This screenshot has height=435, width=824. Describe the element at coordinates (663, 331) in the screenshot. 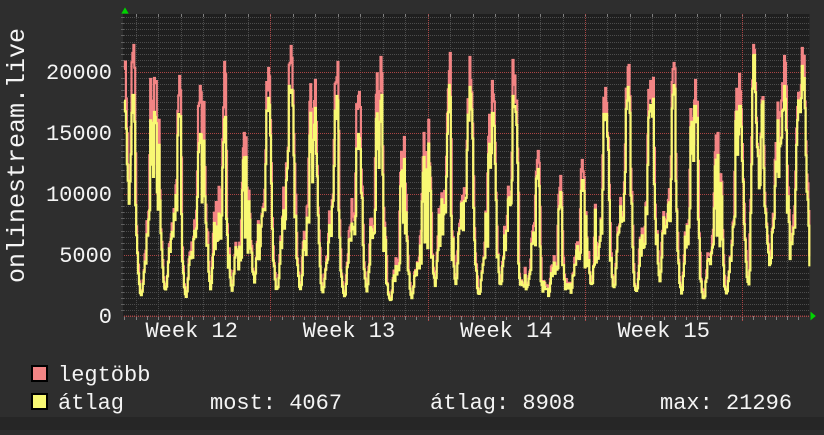

I see `svg-text: Week 15` at that location.